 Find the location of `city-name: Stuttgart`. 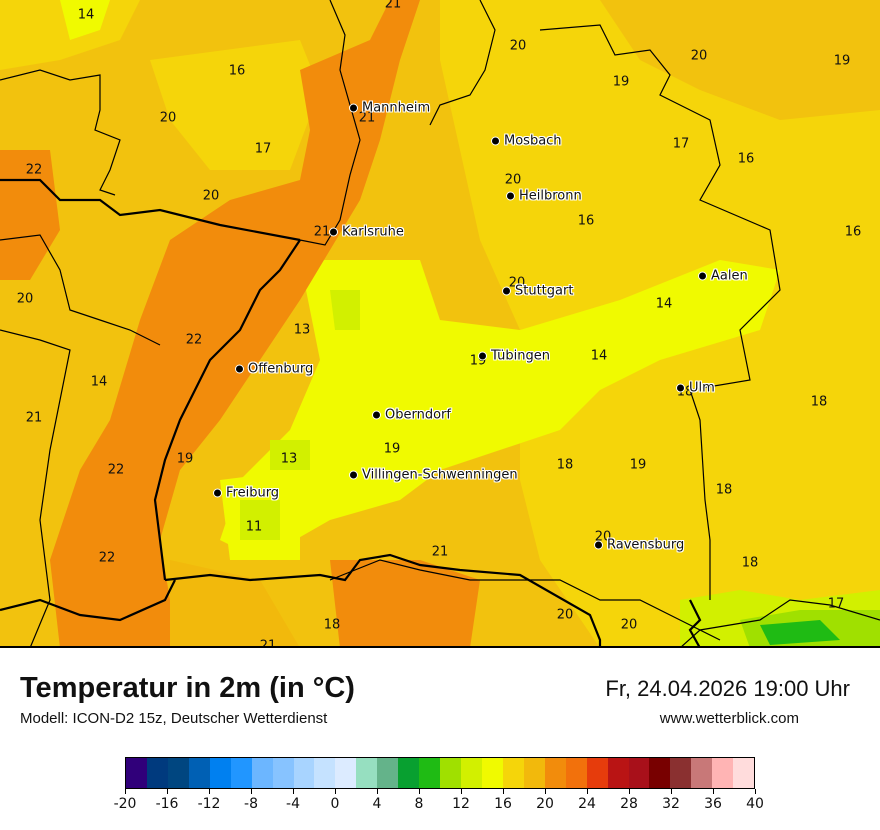

city-name: Stuttgart is located at coordinates (544, 291).